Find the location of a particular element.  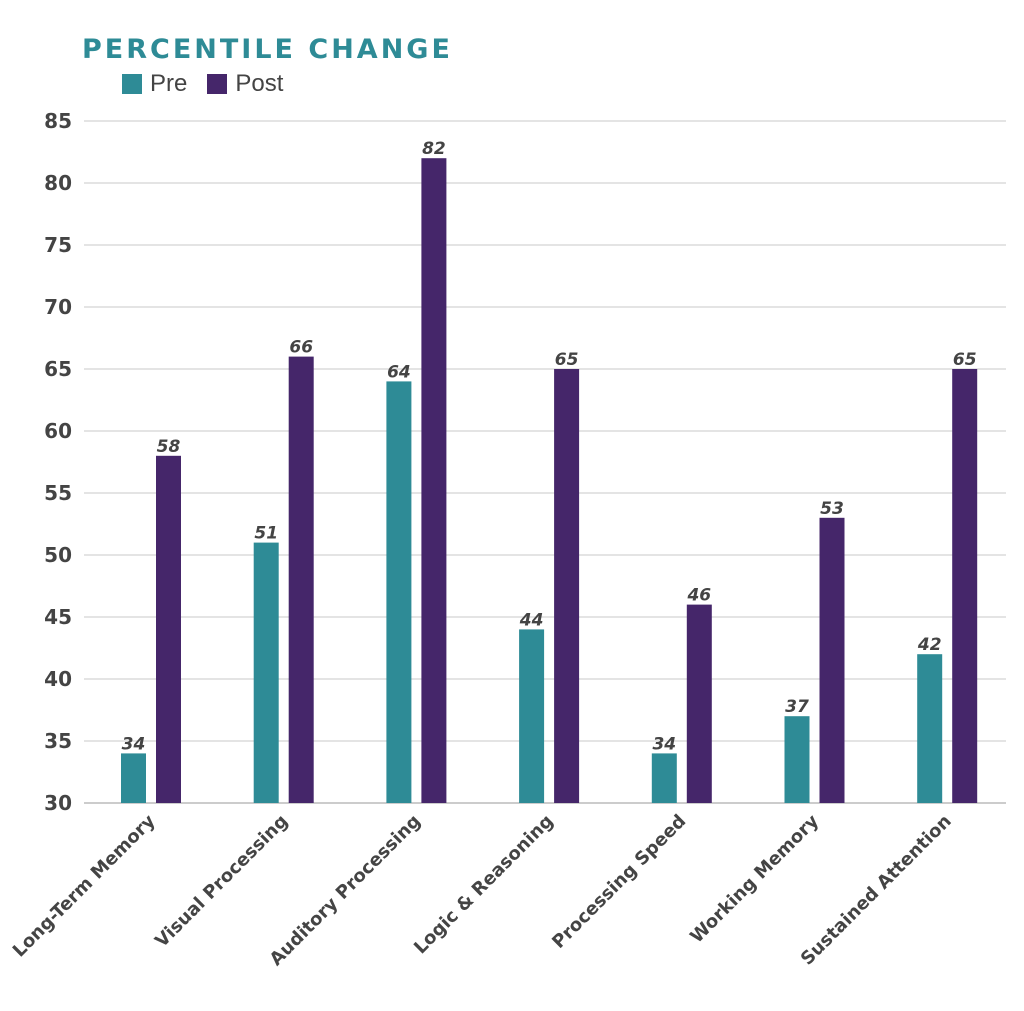

chart-title: PERCENTILE CHANGE is located at coordinates (267, 49).